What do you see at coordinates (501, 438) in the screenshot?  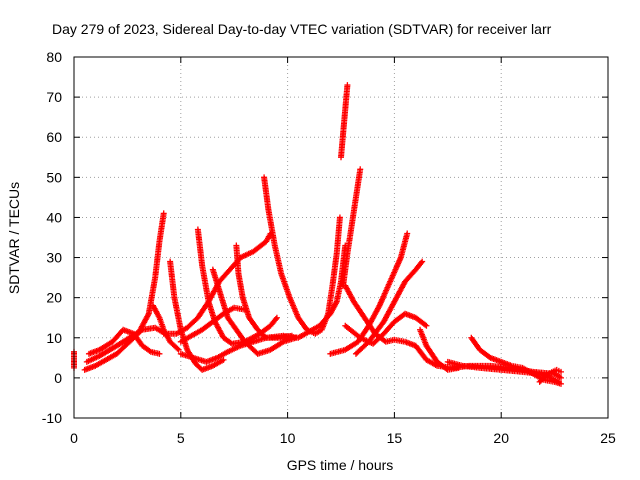 I see `x-tick-label: 20` at bounding box center [501, 438].